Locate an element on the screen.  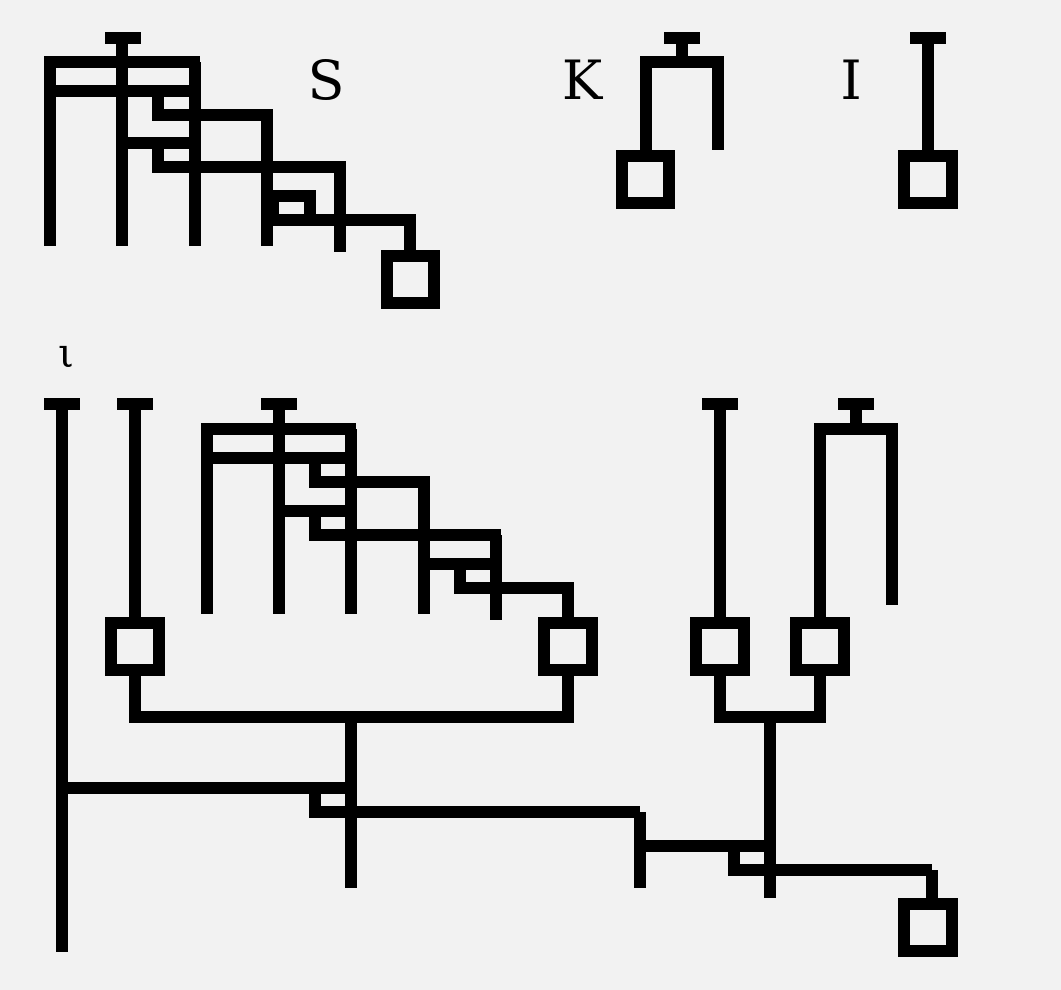
s-combinator-diagram is located at coordinates (242, 170).